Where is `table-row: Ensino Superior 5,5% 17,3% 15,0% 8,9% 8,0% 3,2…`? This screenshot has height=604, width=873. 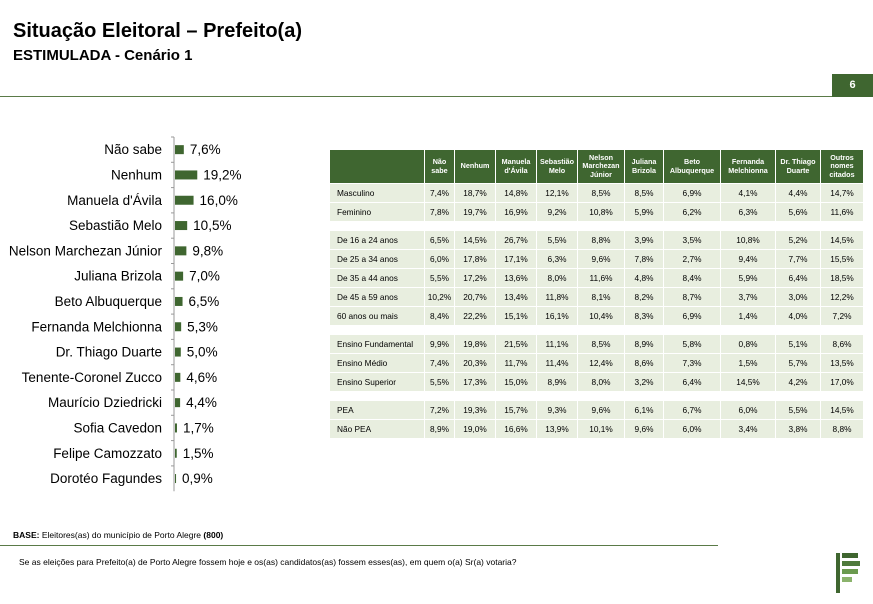 table-row: Ensino Superior 5,5% 17,3% 15,0% 8,9% 8,0% 3,2… is located at coordinates (596, 382).